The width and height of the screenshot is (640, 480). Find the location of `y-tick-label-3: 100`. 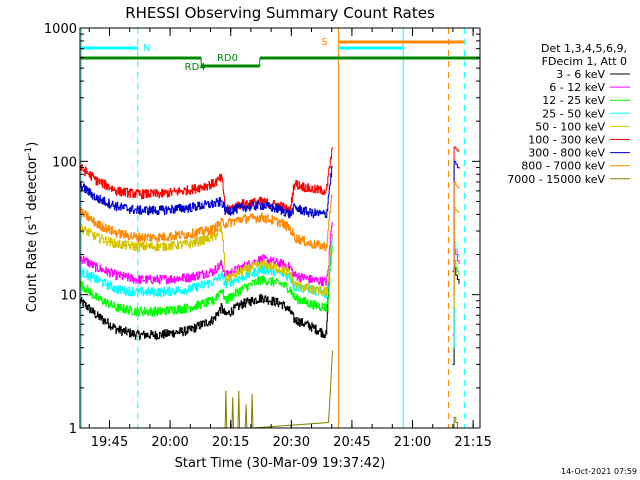

y-tick-label-3: 100 is located at coordinates (64, 162).